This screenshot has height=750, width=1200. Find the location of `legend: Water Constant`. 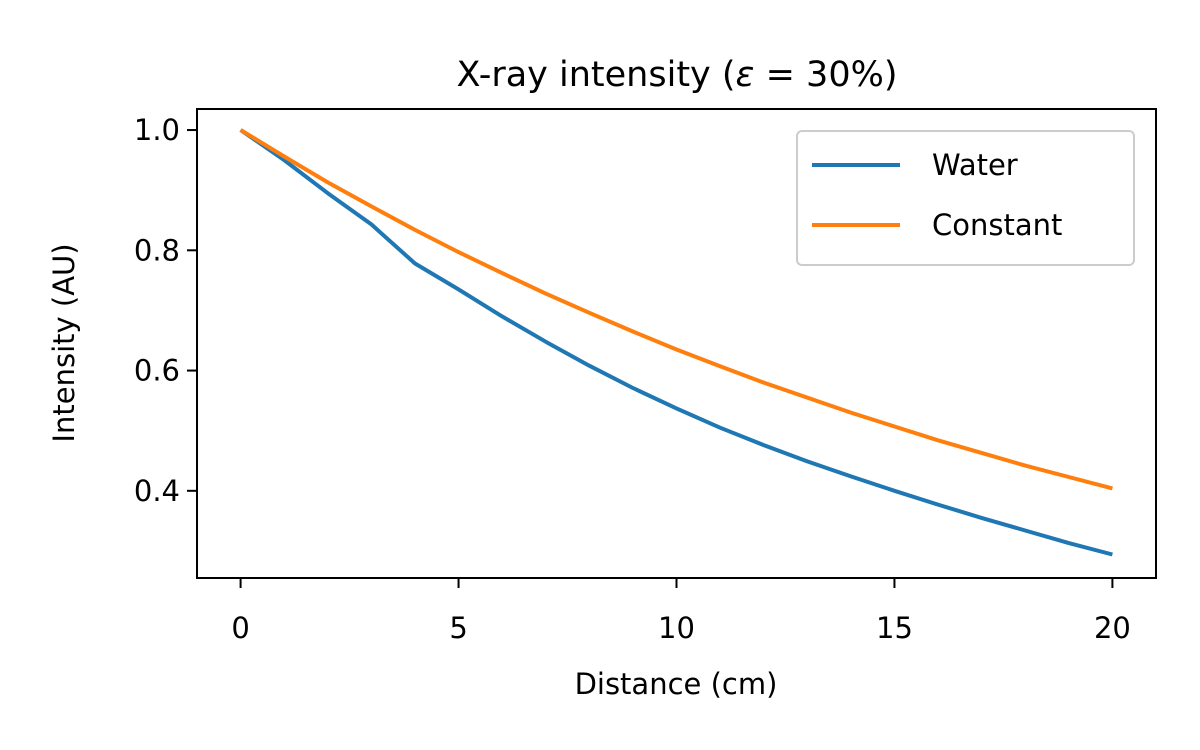

legend: Water Constant is located at coordinates (965, 198).